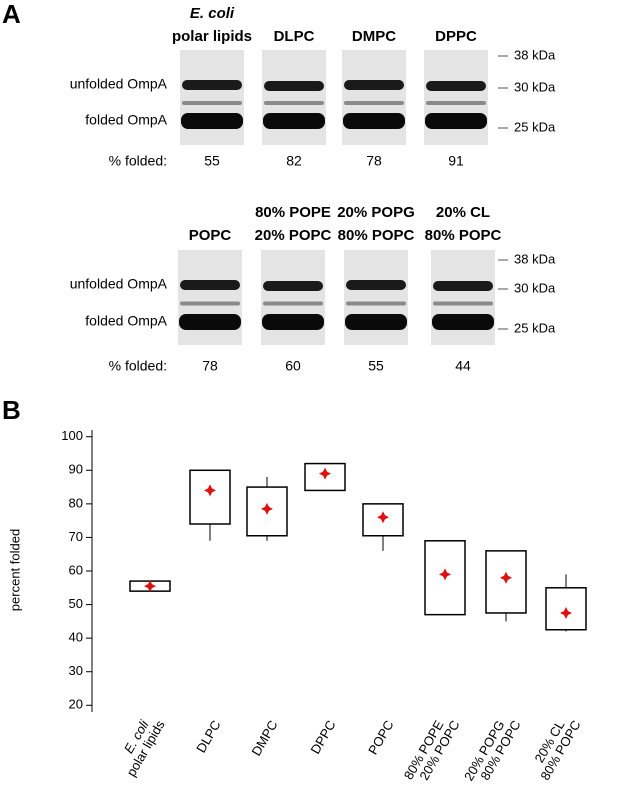 This screenshot has width=633, height=808. Describe the element at coordinates (293, 366) in the screenshot. I see `percent-folded: 60` at that location.